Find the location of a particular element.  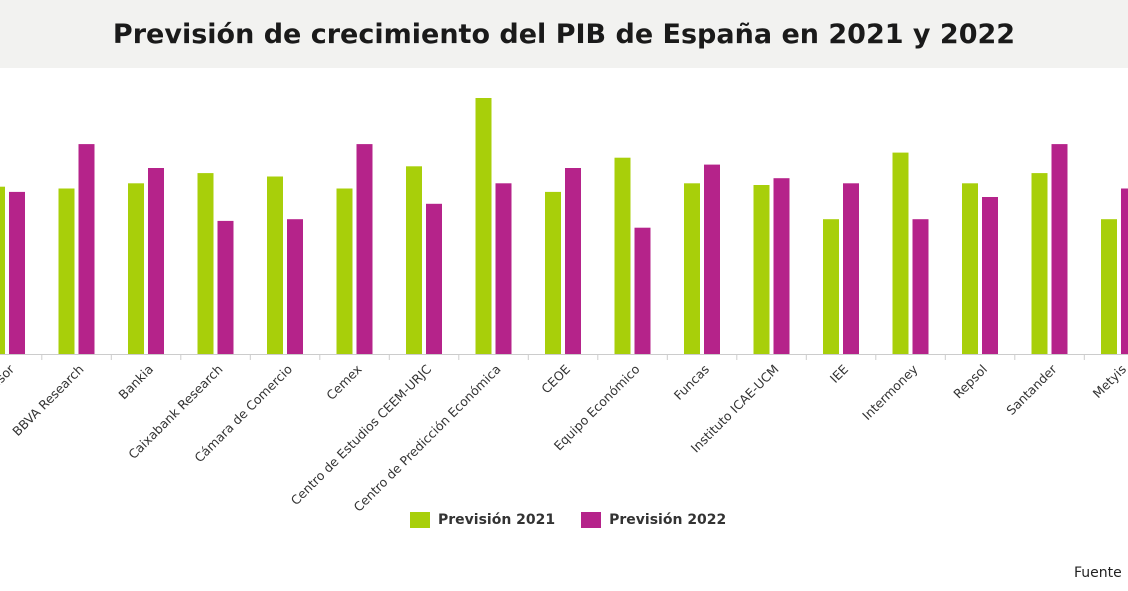

x-tick-label: Cemex is located at coordinates (343, 382).